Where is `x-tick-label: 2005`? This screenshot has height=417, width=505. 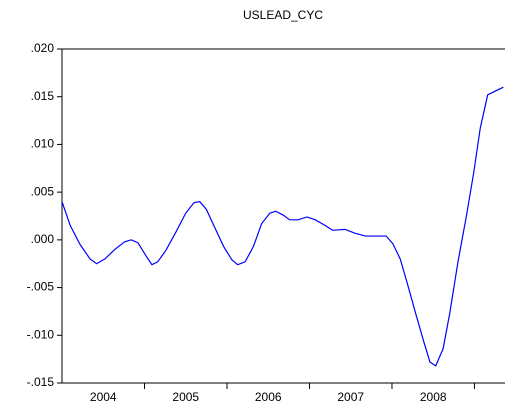
x-tick-label: 2005 is located at coordinates (185, 397).